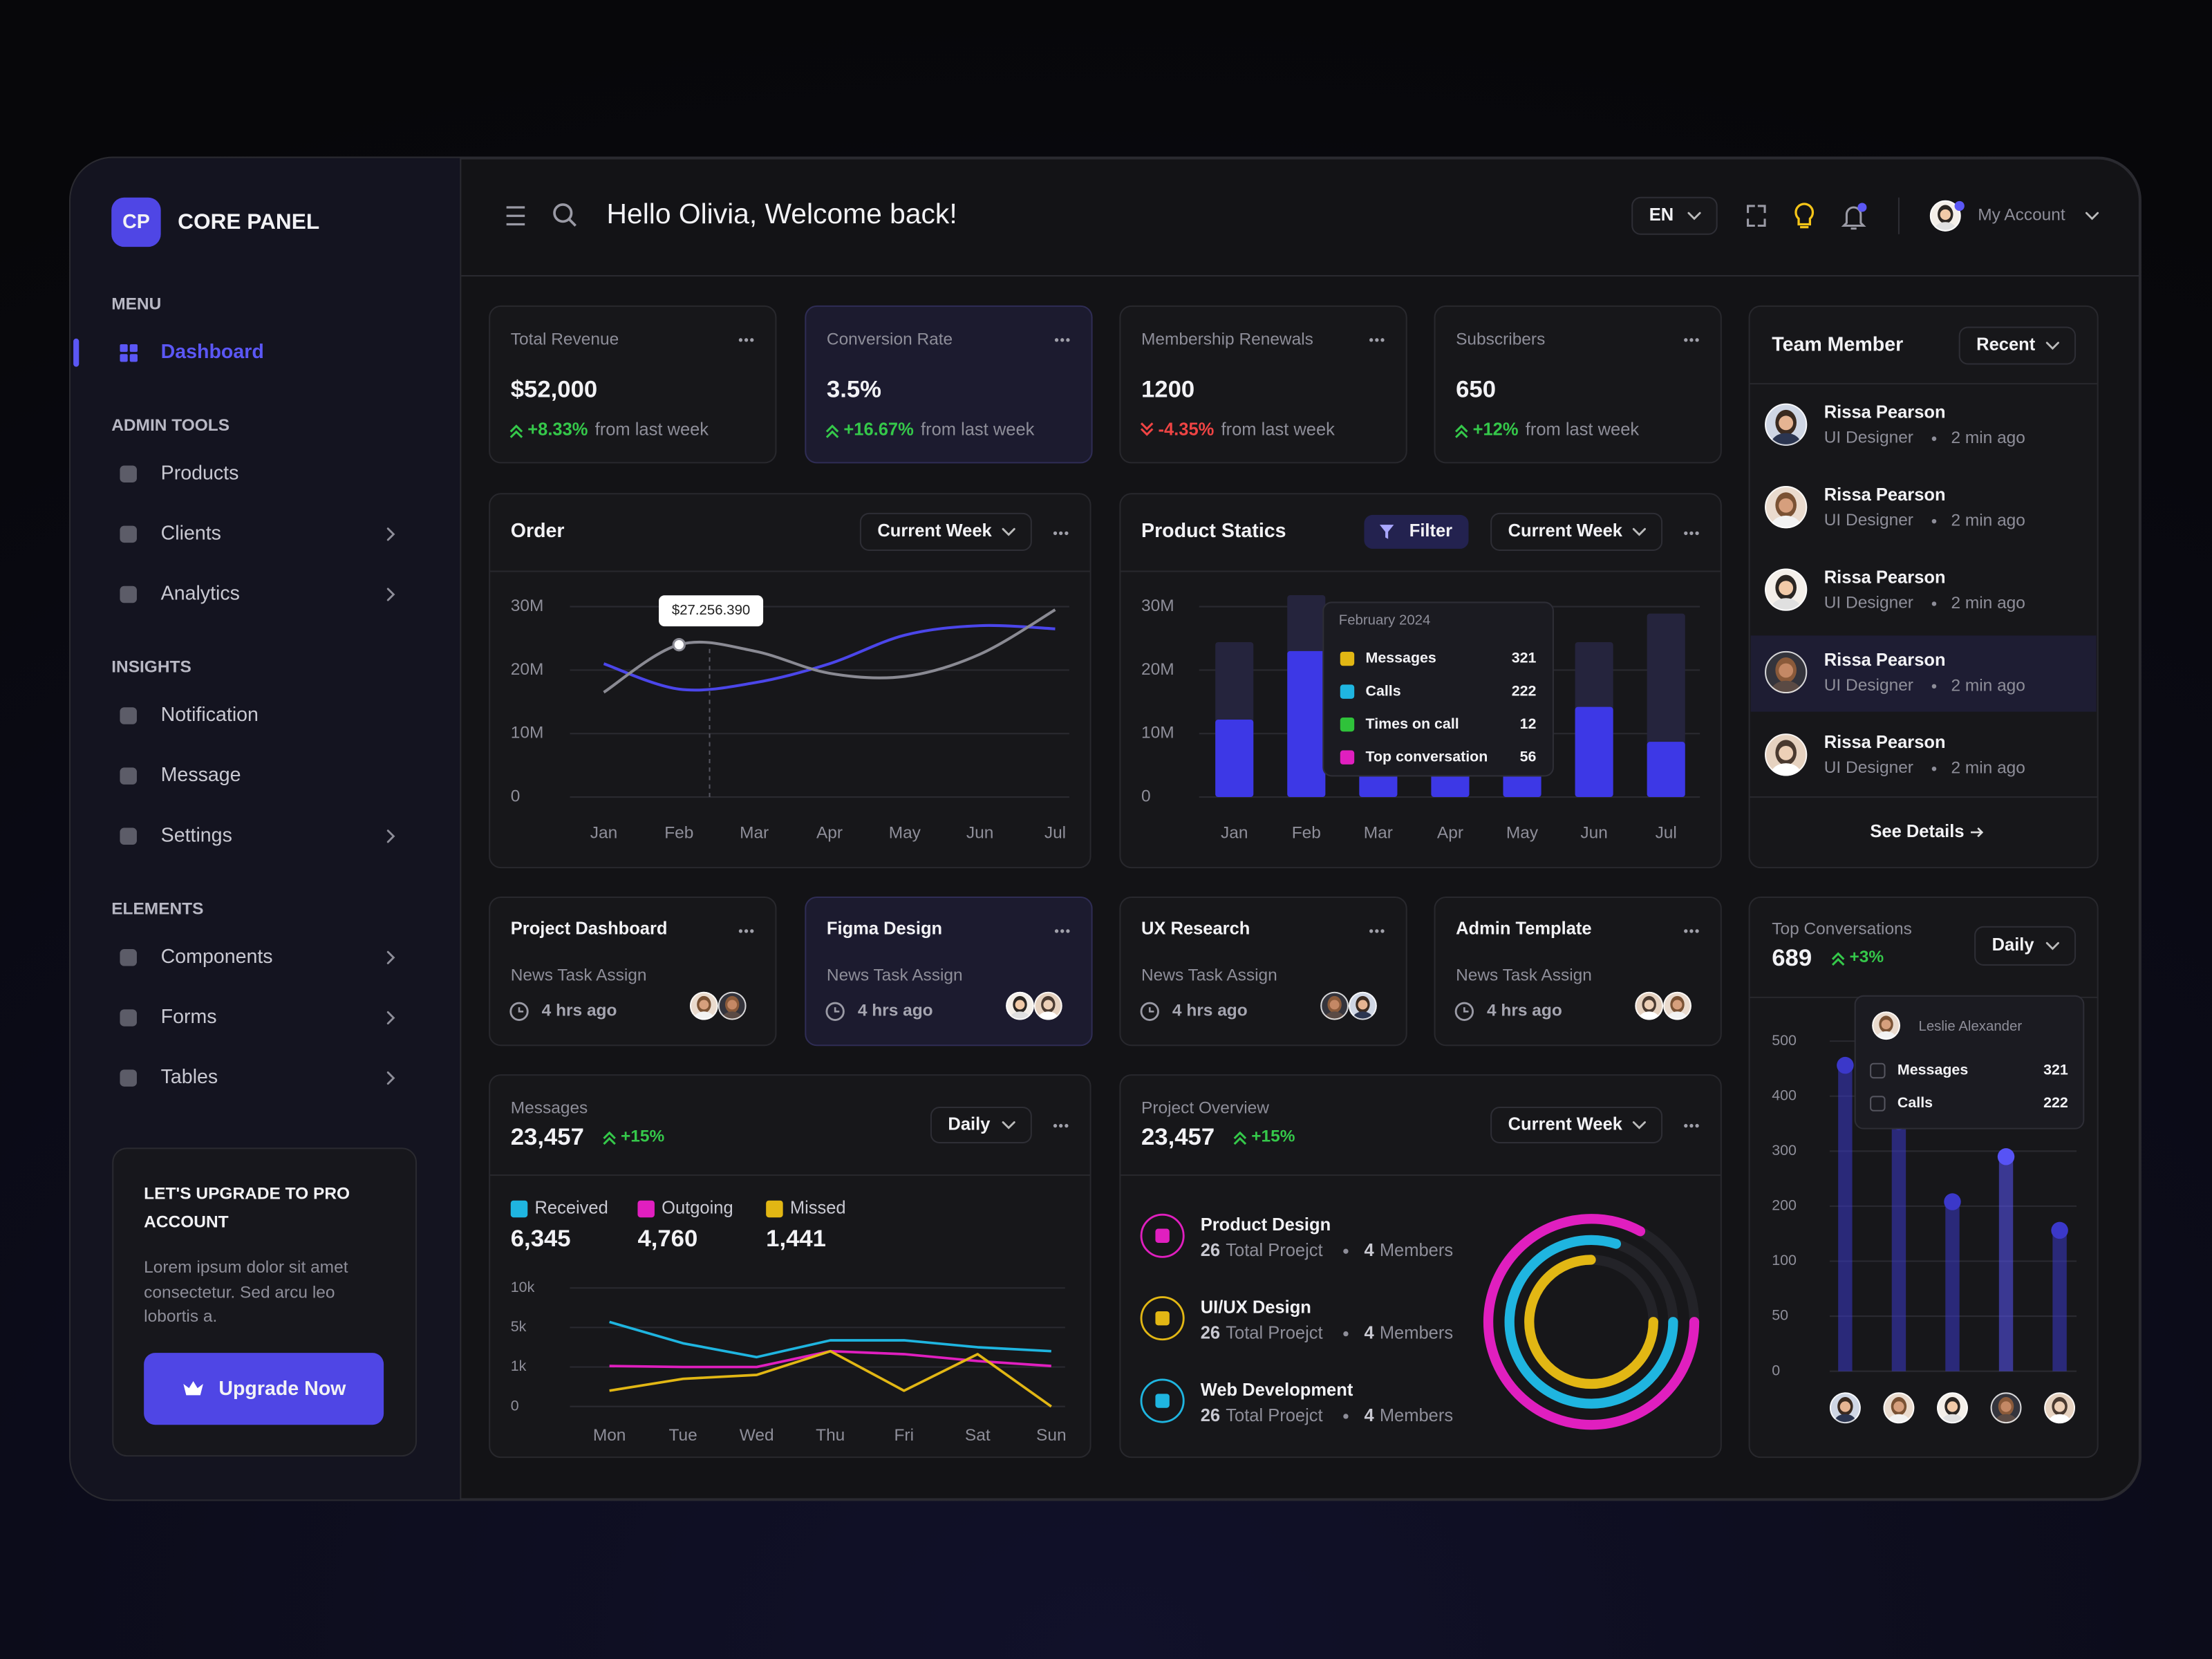 The height and width of the screenshot is (1659, 2212). What do you see at coordinates (168, 1017) in the screenshot?
I see `nav-item: Forms` at bounding box center [168, 1017].